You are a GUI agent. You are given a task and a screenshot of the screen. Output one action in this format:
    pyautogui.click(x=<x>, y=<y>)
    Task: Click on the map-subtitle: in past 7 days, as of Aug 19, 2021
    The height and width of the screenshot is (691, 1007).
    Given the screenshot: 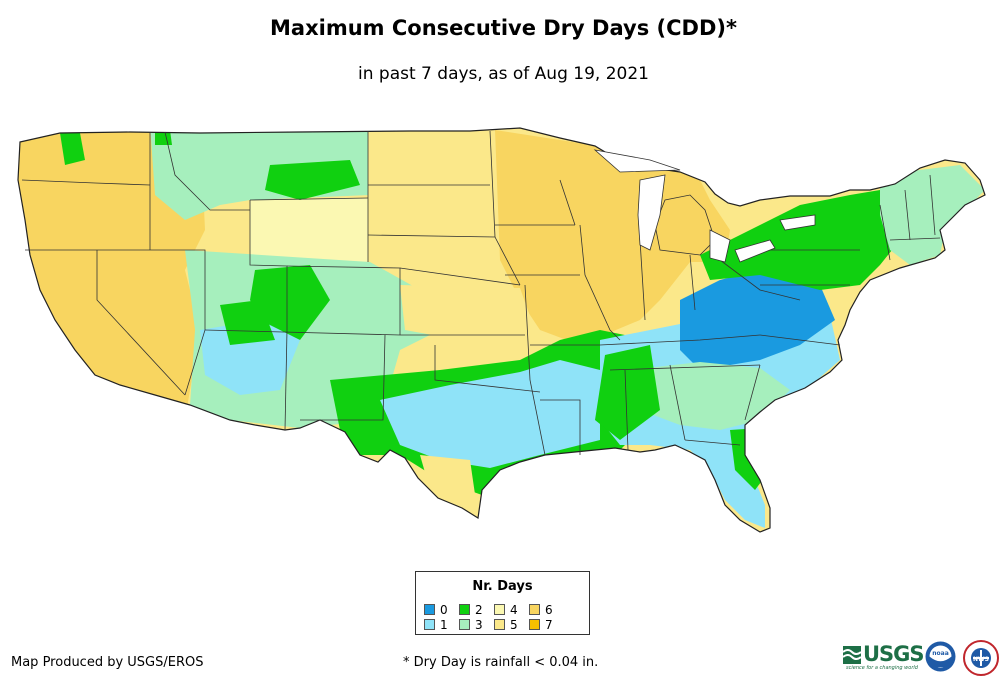 What is the action you would take?
    pyautogui.click(x=503, y=74)
    